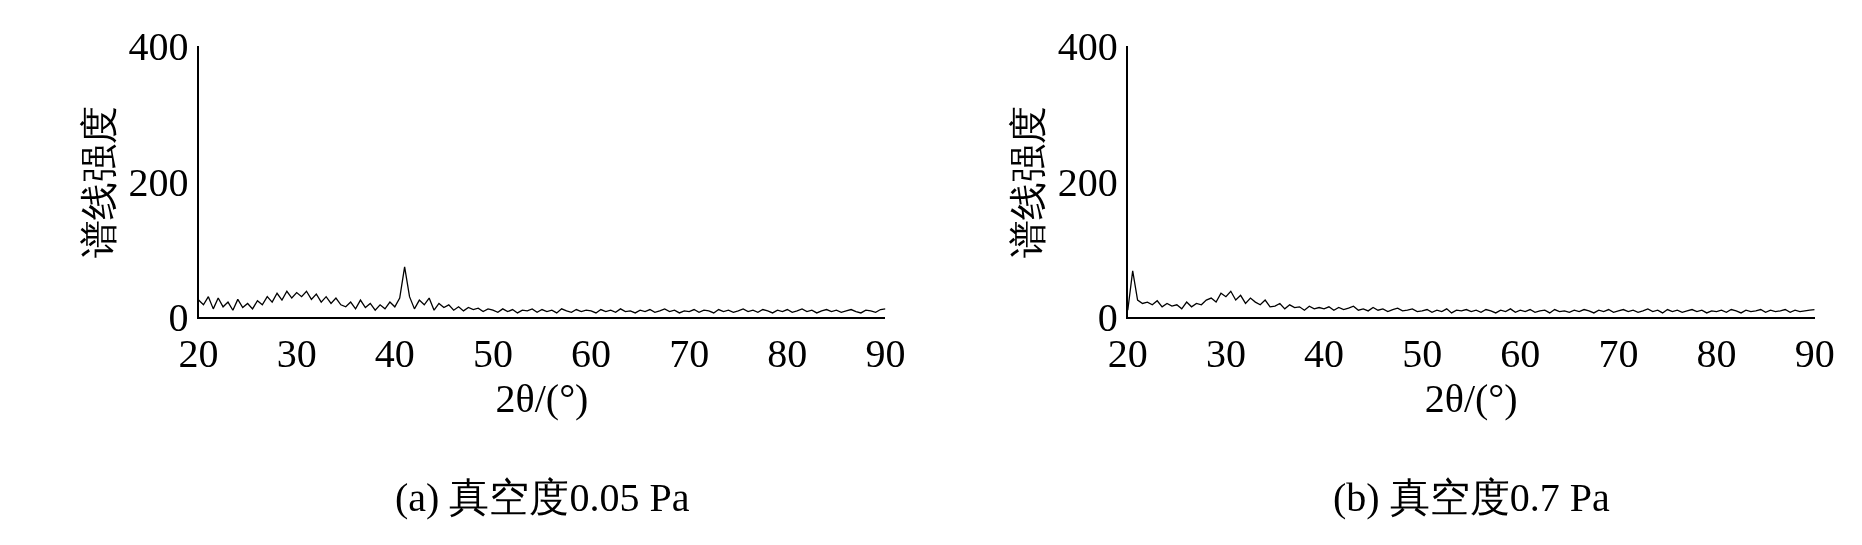 Image resolution: width=1862 pixels, height=545 pixels. Describe the element at coordinates (542, 497) in the screenshot. I see `text: (a) 真空度0.05 Pa` at that location.